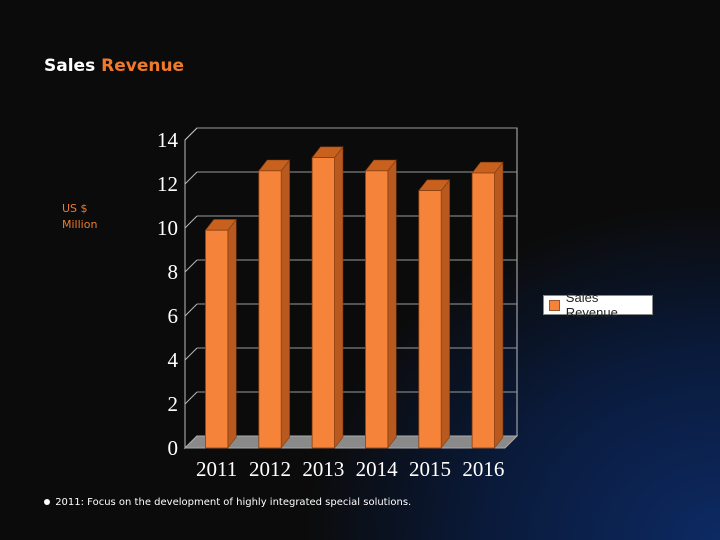 The height and width of the screenshot is (540, 720). I want to click on y-axis-ticks: 0 2 4 6 8 10 12 14, so click(168, 294).